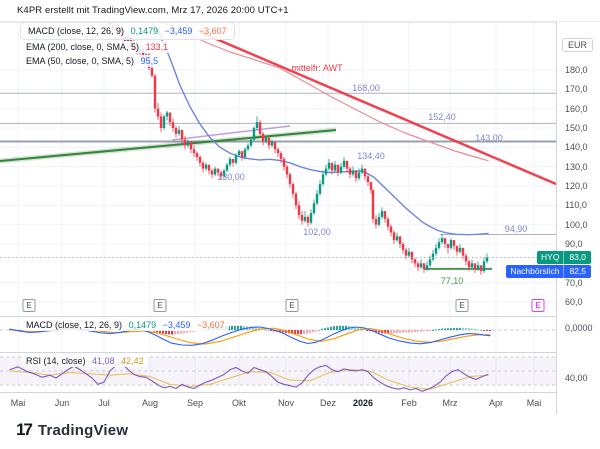 Image resolution: width=600 pixels, height=449 pixels. Describe the element at coordinates (83, 430) in the screenshot. I see `tradingview-logo-text: TradingView` at that location.